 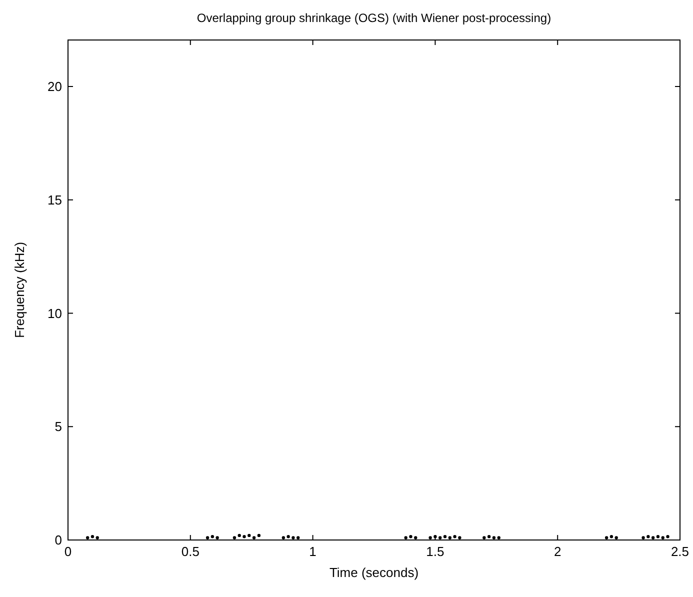 I want to click on x-tick-label: 1.5, so click(x=435, y=551).